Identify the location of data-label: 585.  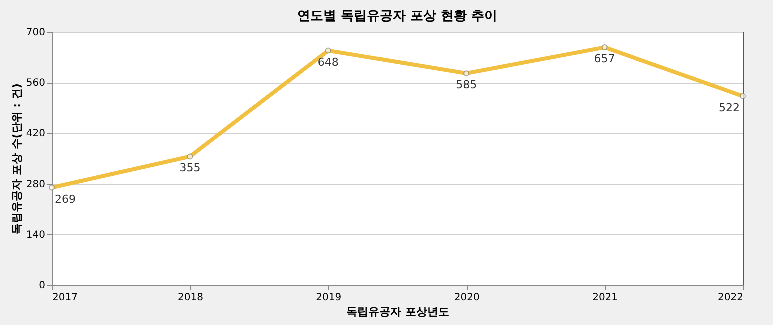
(467, 85).